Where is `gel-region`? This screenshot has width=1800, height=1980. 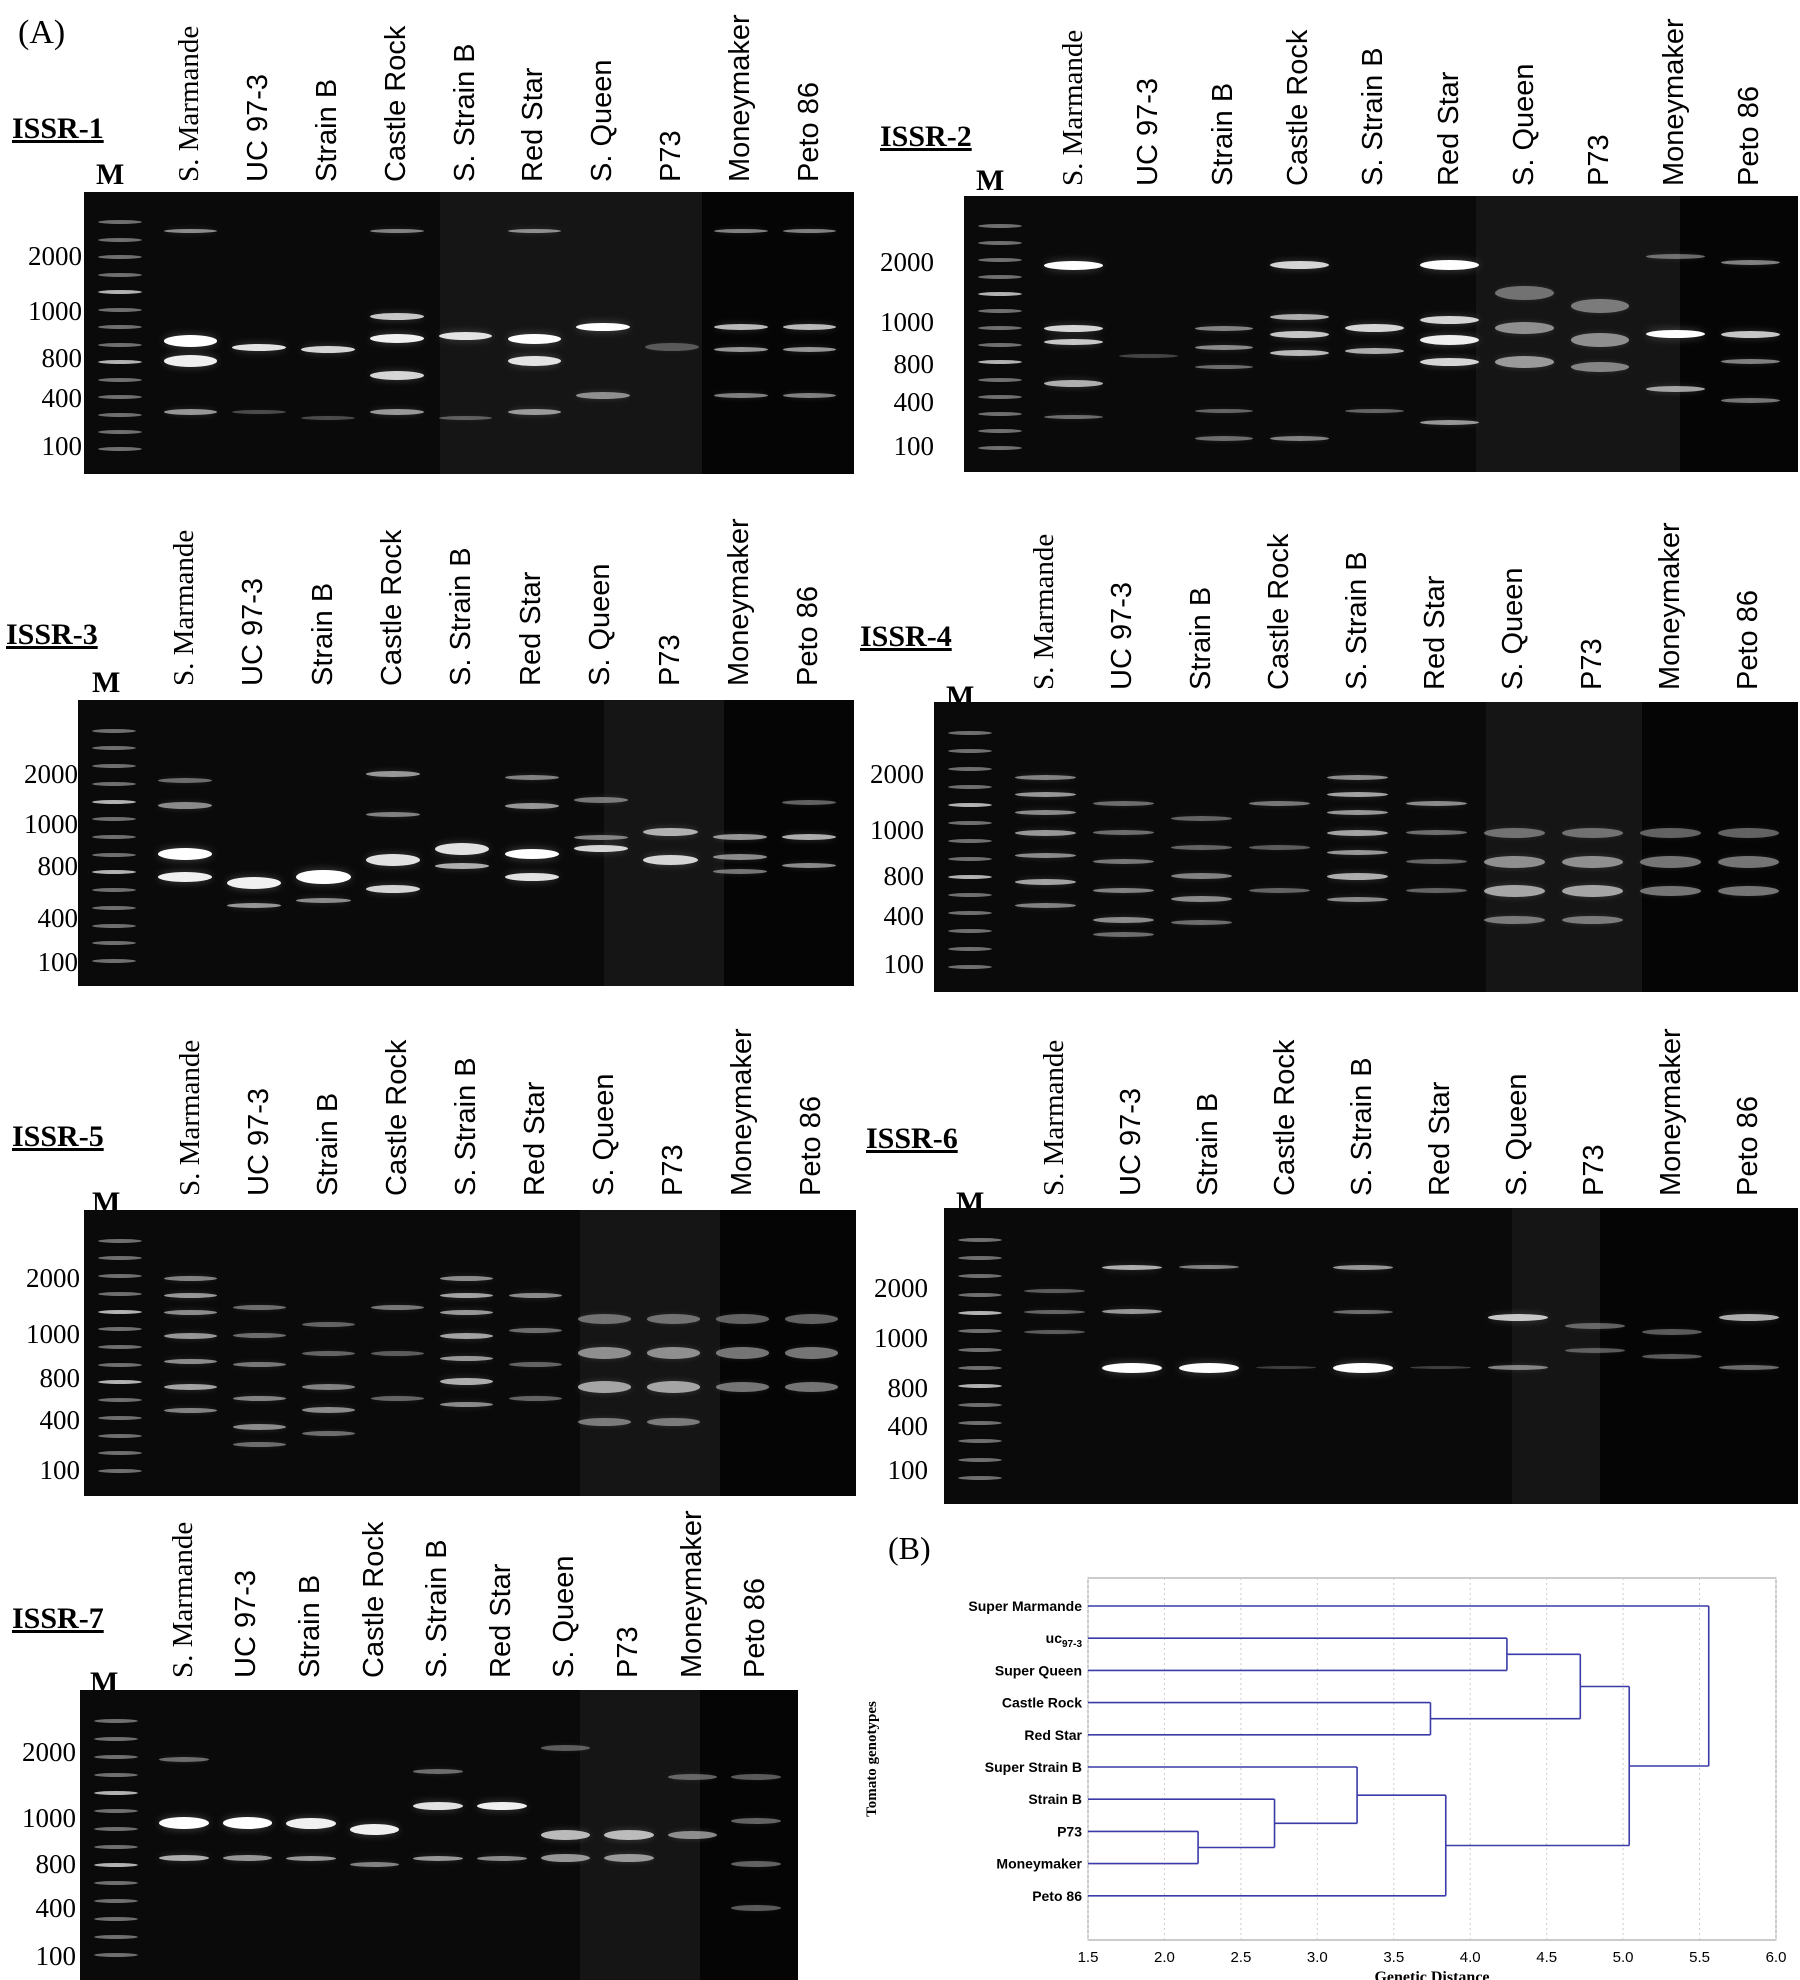
gel-region is located at coordinates (1556, 1356).